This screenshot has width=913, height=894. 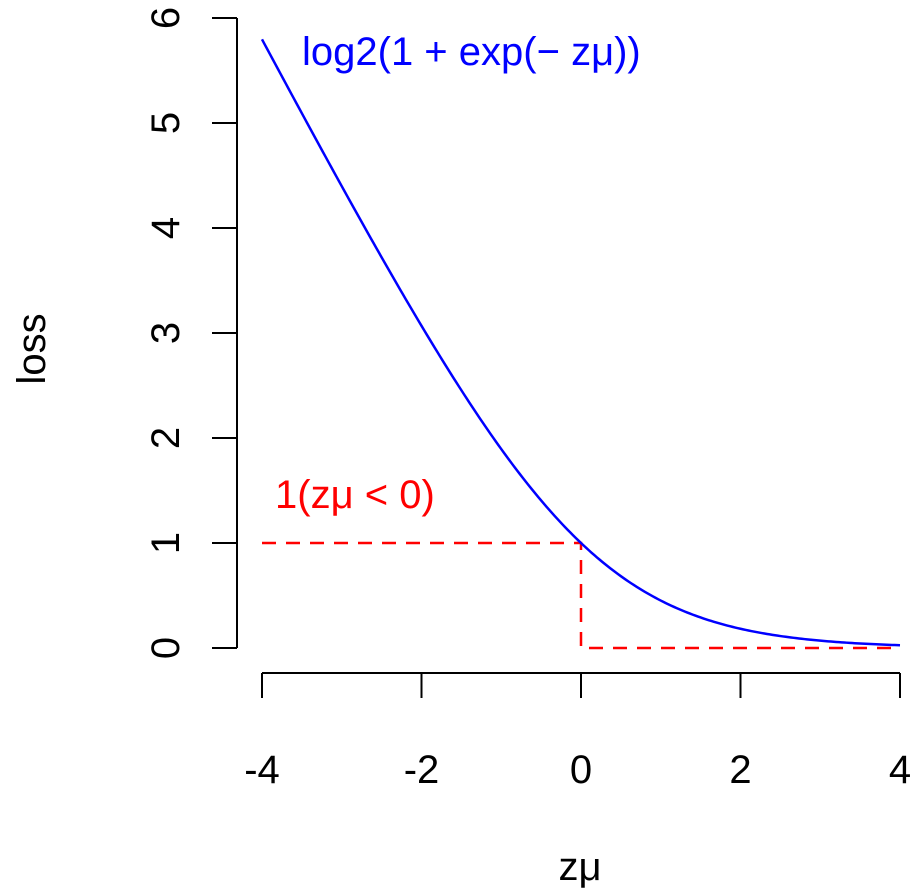 What do you see at coordinates (166, 648) in the screenshot?
I see `y-tick-label: 0` at bounding box center [166, 648].